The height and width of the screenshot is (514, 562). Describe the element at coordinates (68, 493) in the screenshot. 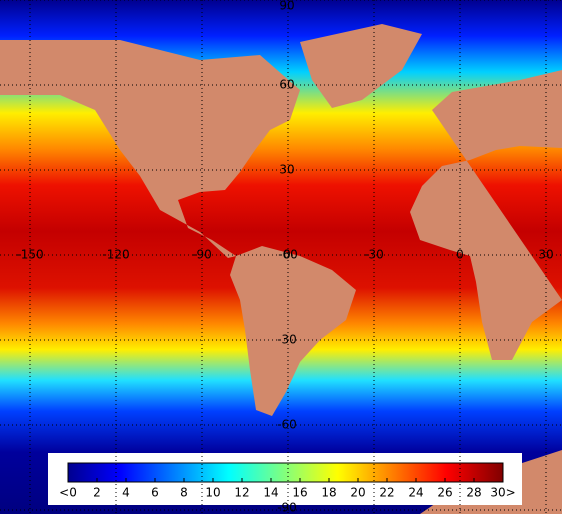

I see `colorbar-label: <0` at that location.